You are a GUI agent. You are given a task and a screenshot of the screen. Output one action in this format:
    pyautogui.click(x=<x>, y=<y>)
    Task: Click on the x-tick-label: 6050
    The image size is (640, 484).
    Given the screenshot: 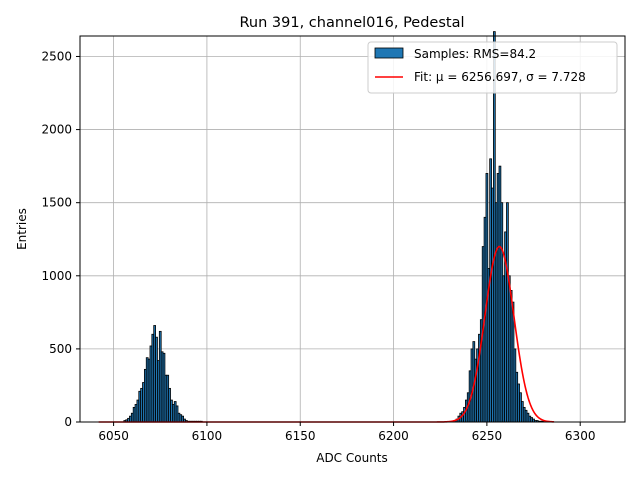 What is the action you would take?
    pyautogui.click(x=113, y=436)
    